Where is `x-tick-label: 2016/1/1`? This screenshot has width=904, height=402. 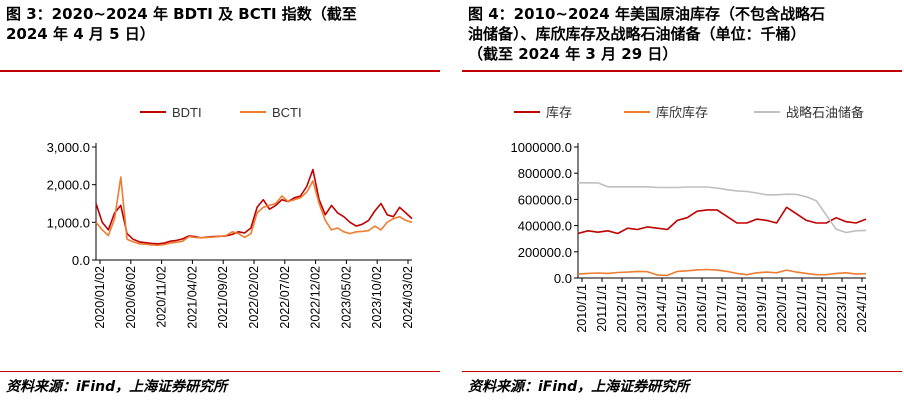 x-tick-label: 2016/1/1 is located at coordinates (702, 308).